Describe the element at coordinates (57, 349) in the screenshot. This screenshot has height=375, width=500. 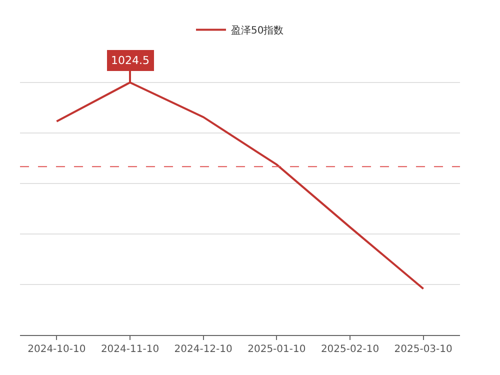
I see `x-tick-label: 2024-10-10` at that location.